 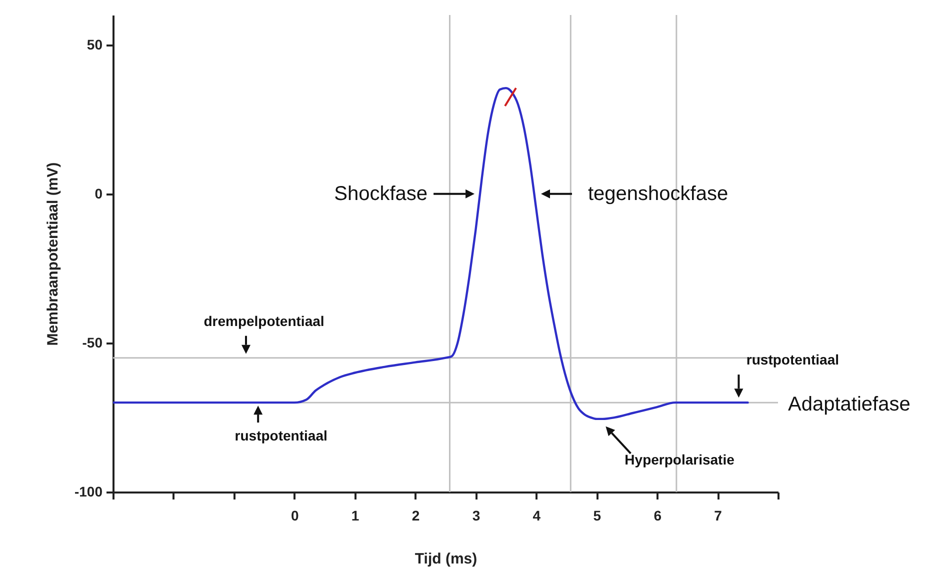 I want to click on annotation: Adaptatiefase, so click(x=849, y=405).